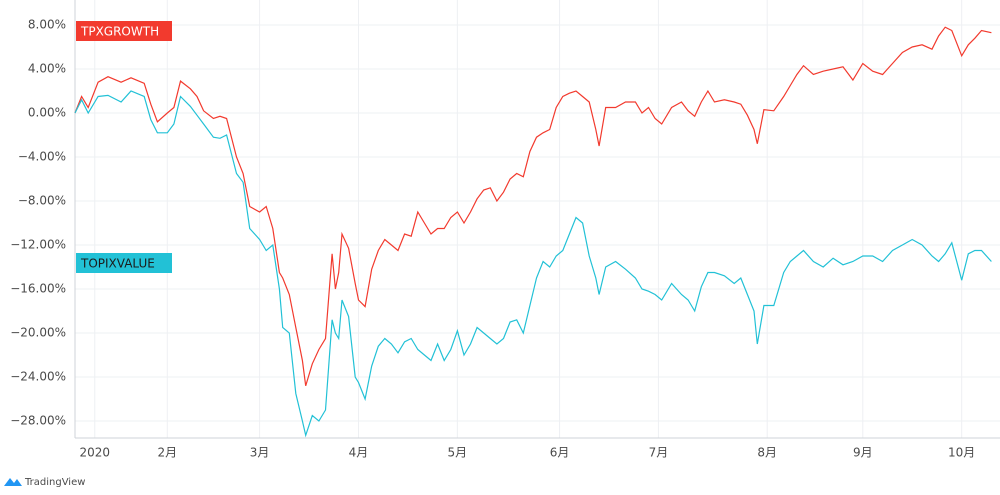 The height and width of the screenshot is (495, 1000). I want to click on x-tick-label: 3月, so click(260, 453).